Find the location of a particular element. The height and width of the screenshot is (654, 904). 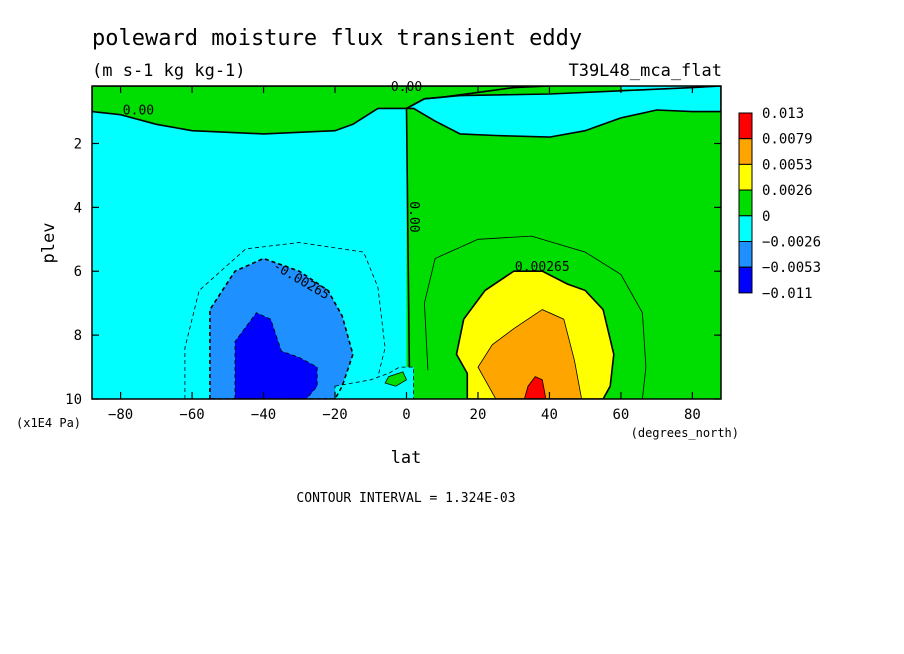

contour-interval-note: CONTOUR INTERVAL = 1.324E-03 is located at coordinates (405, 498).